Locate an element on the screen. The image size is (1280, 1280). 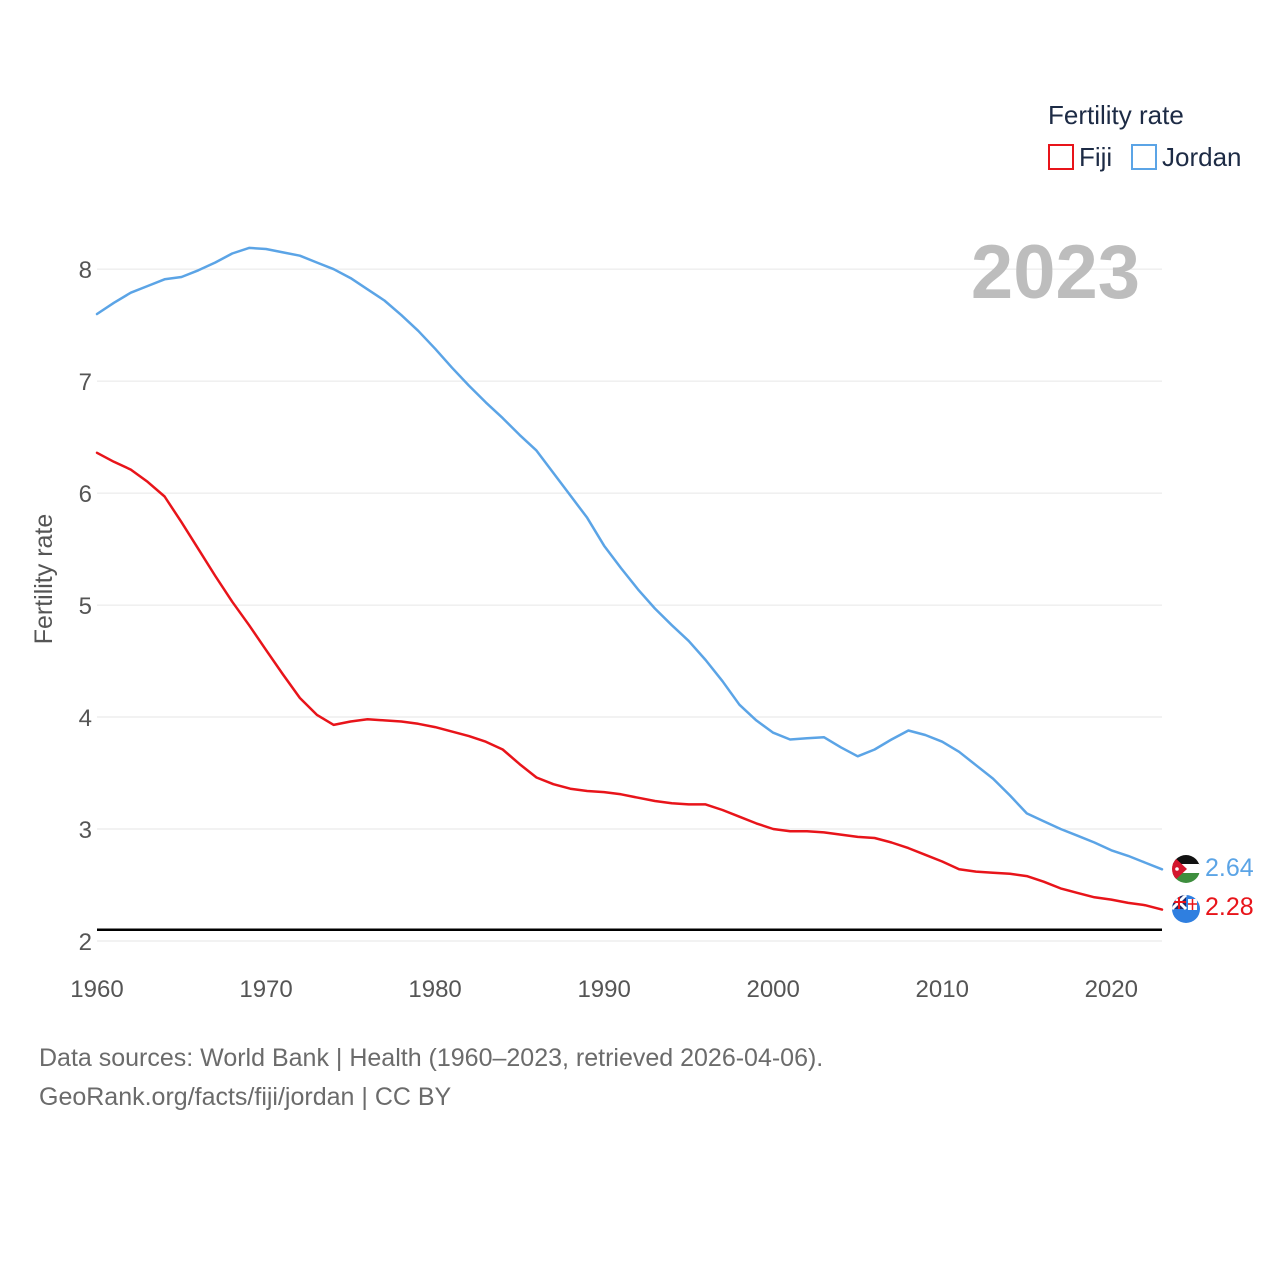
x-tick-label-1960: 1960 is located at coordinates (96, 989).